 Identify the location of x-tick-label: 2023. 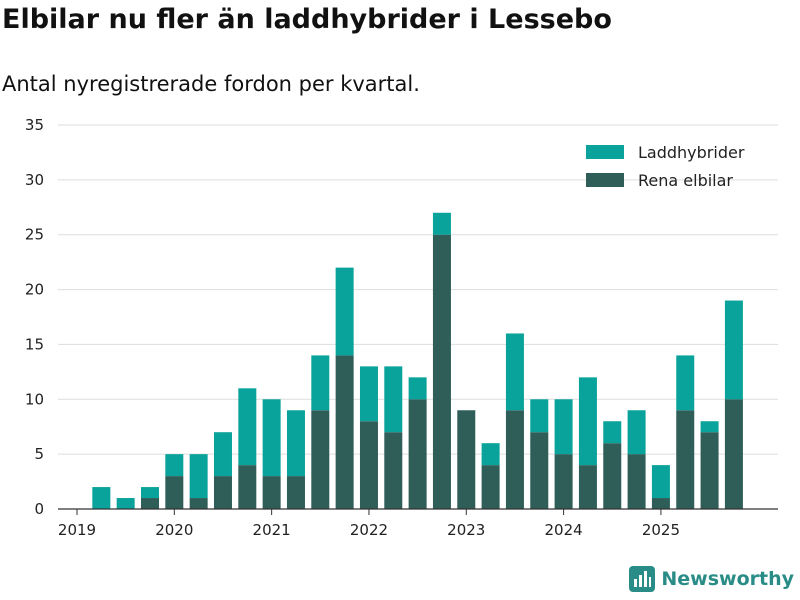
(466, 530).